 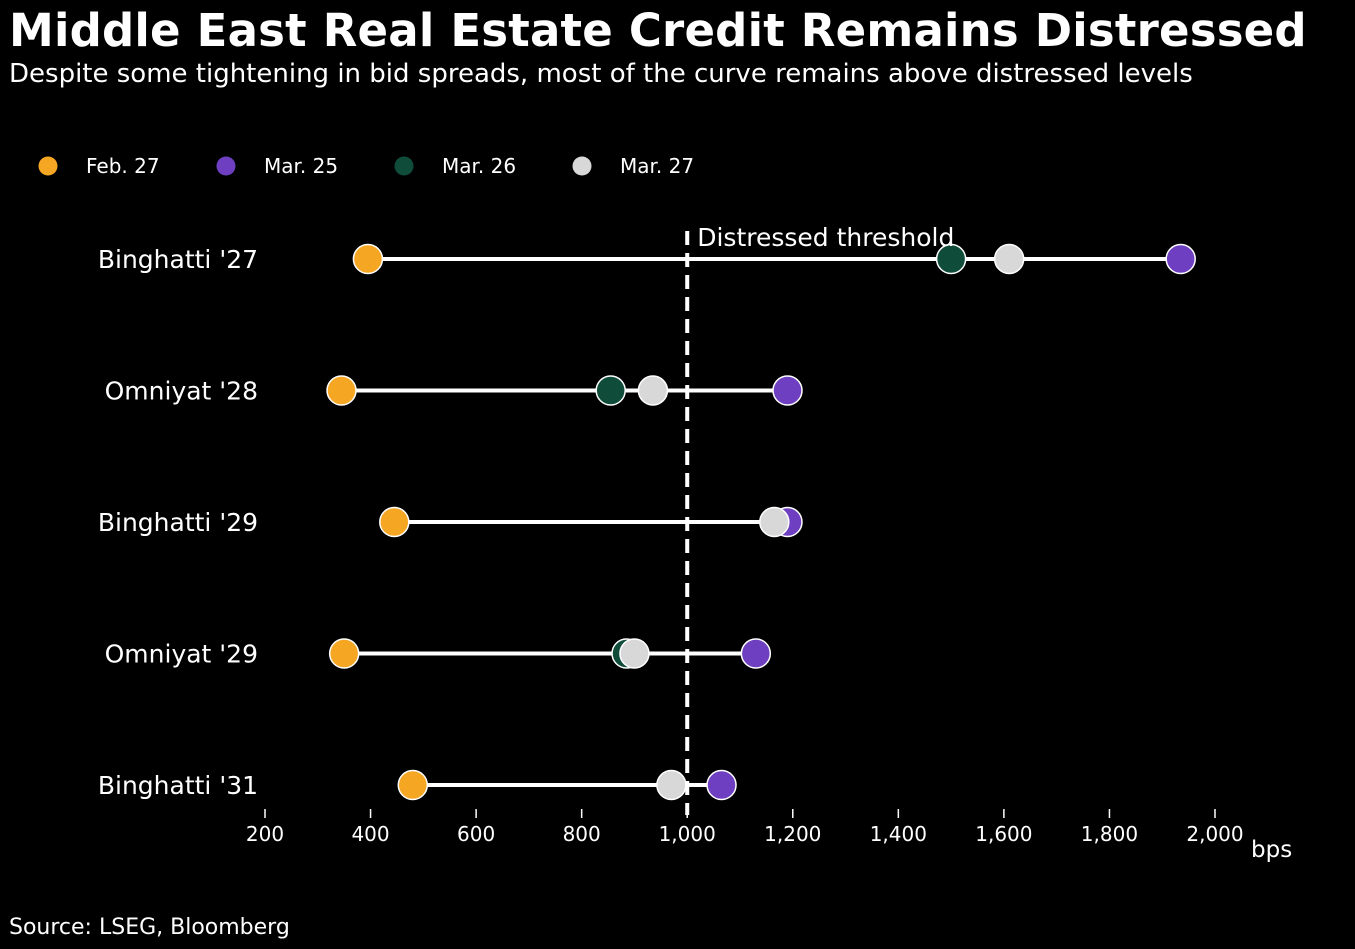 What do you see at coordinates (582, 834) in the screenshot?
I see `x-tick-label: 800` at bounding box center [582, 834].